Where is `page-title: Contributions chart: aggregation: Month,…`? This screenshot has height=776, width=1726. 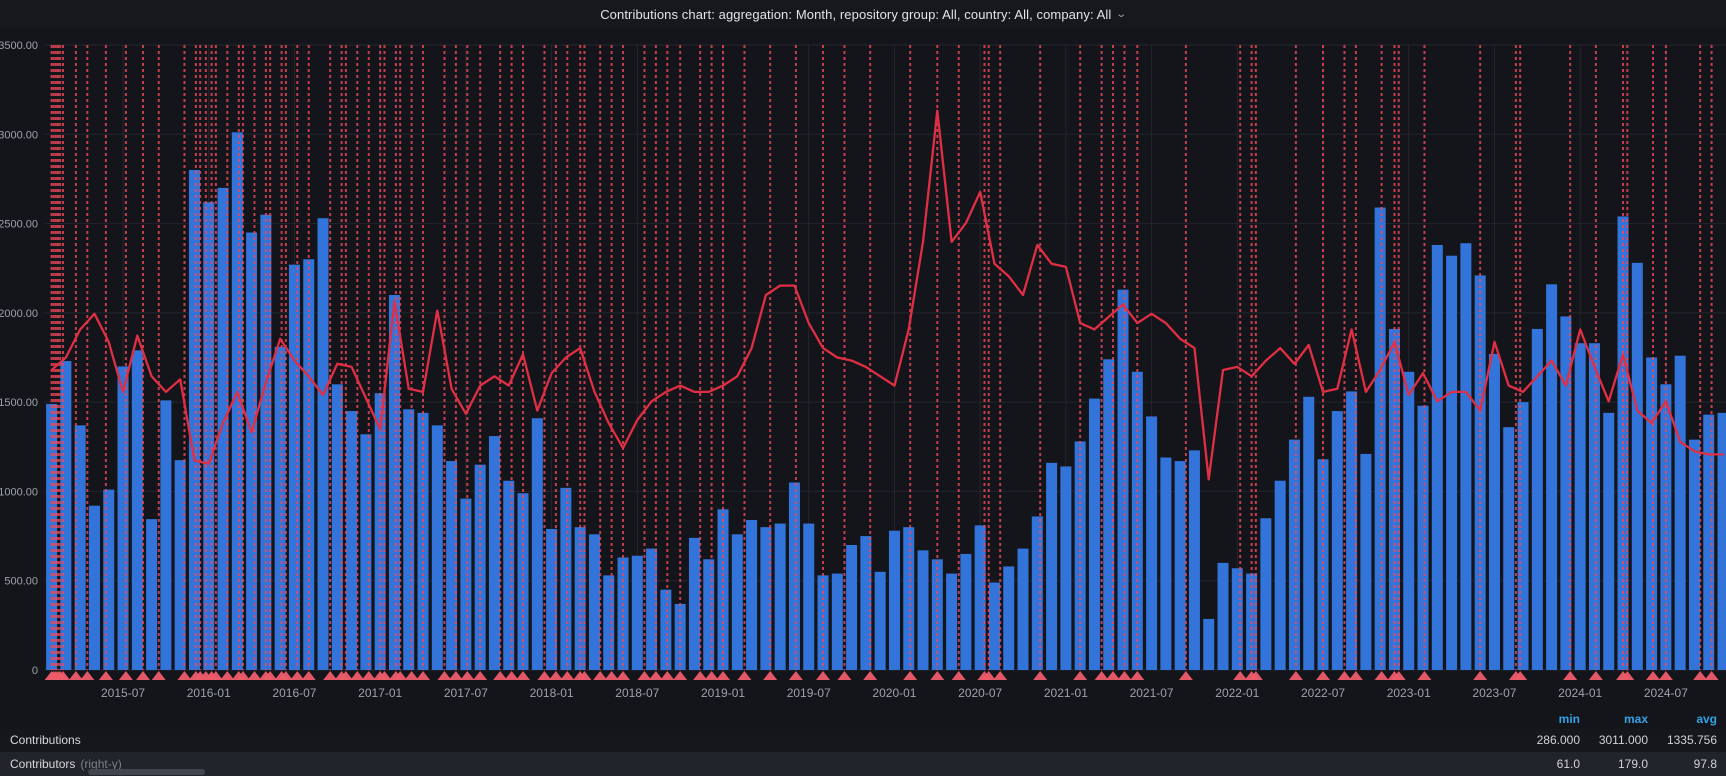
page-title: Contributions chart: aggregation: Month,… is located at coordinates (856, 14).